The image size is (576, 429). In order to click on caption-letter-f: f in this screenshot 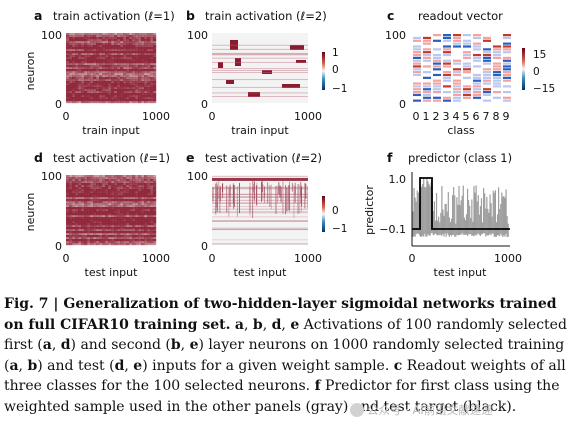, I will do `click(317, 386)`.